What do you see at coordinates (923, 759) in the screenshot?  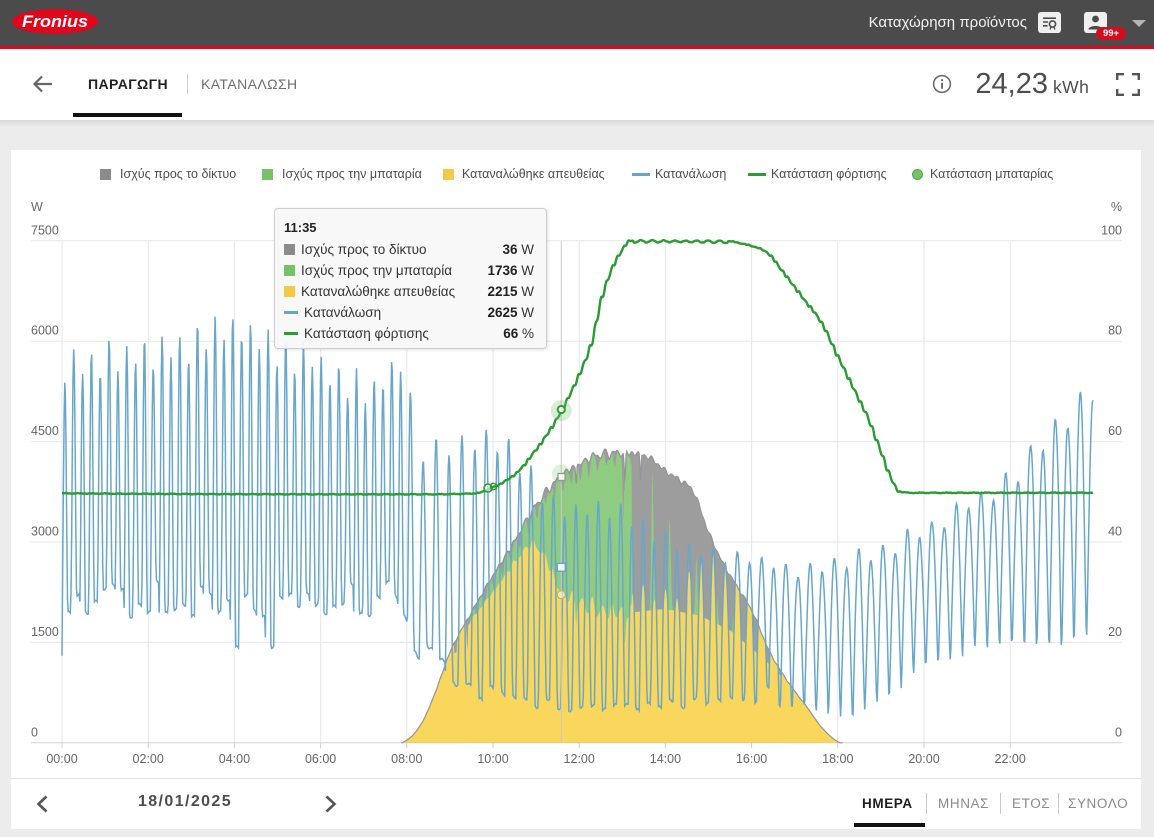 I see `svg-text: 20:00` at bounding box center [923, 759].